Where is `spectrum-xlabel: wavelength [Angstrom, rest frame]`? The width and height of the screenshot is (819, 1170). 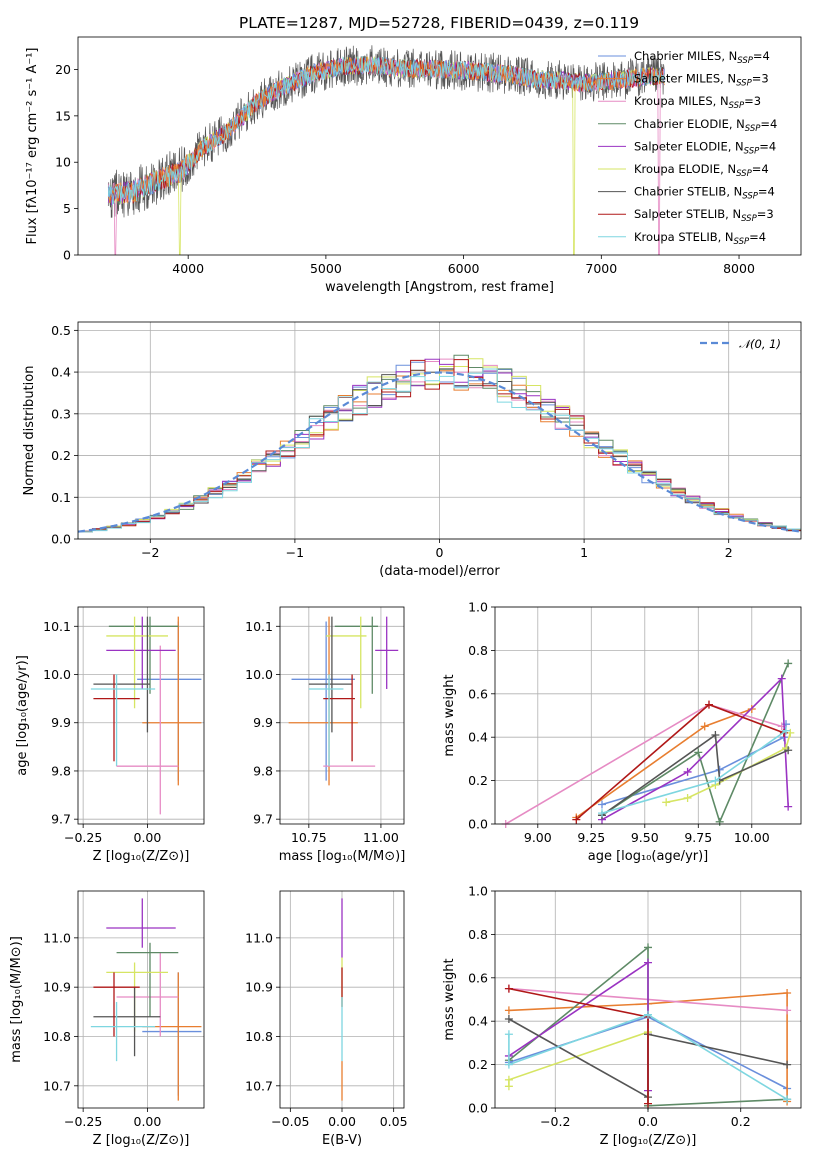
spectrum-xlabel: wavelength [Angstrom, rest frame] is located at coordinates (439, 287).